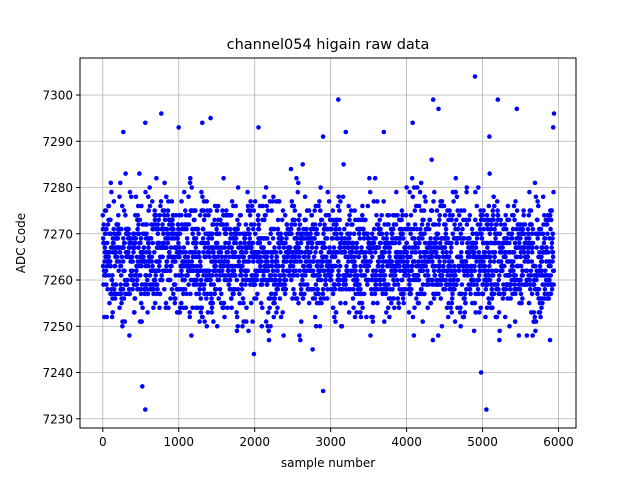  I want to click on y-axis-ticks: 7230 7240 7250 7260 7270 7280 7290 7300, so click(61, 257).